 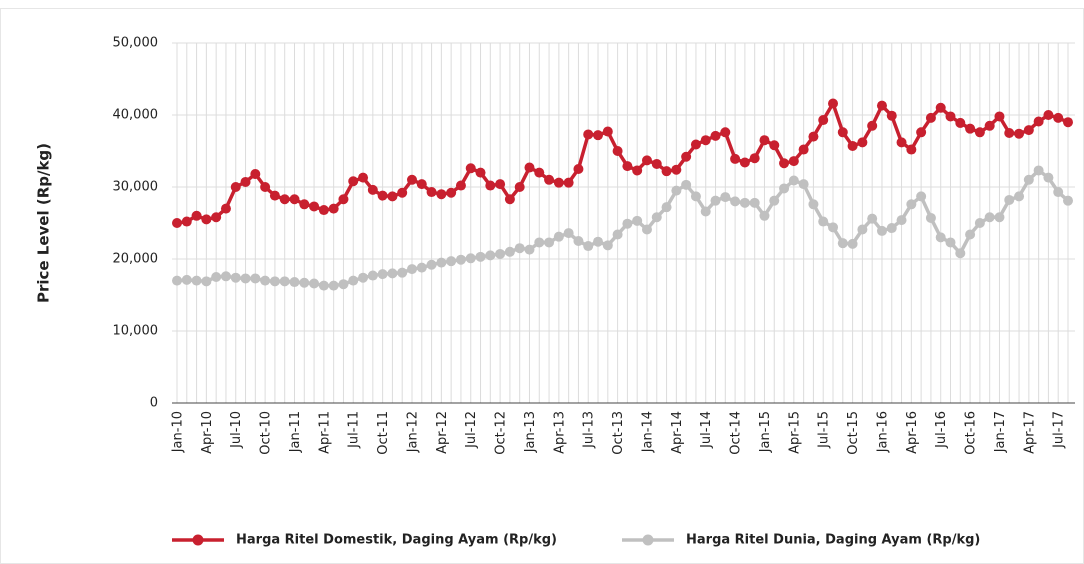 What do you see at coordinates (136, 115) in the screenshot?
I see `y-tick-label: 40,000` at bounding box center [136, 115].